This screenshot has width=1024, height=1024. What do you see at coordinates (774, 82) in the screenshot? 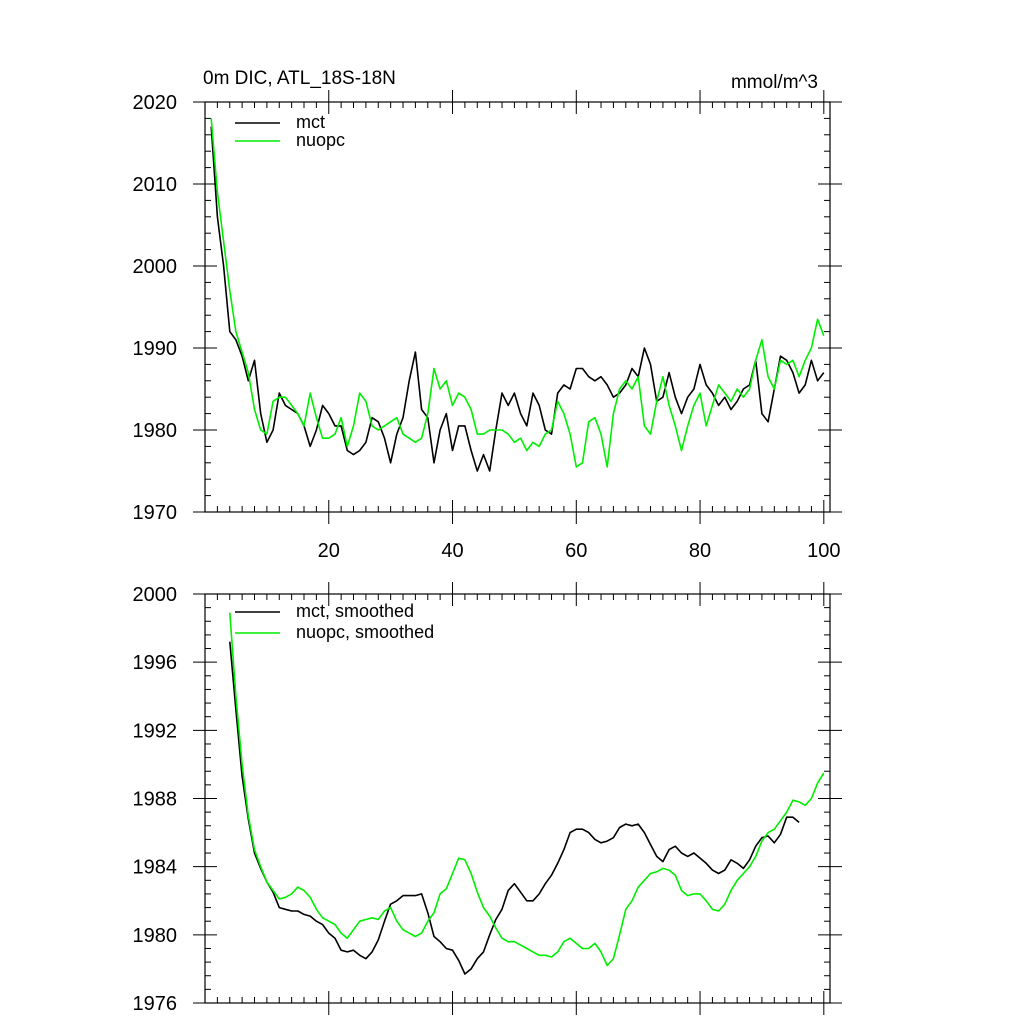
I see `units-label: mmol/m^3` at bounding box center [774, 82].